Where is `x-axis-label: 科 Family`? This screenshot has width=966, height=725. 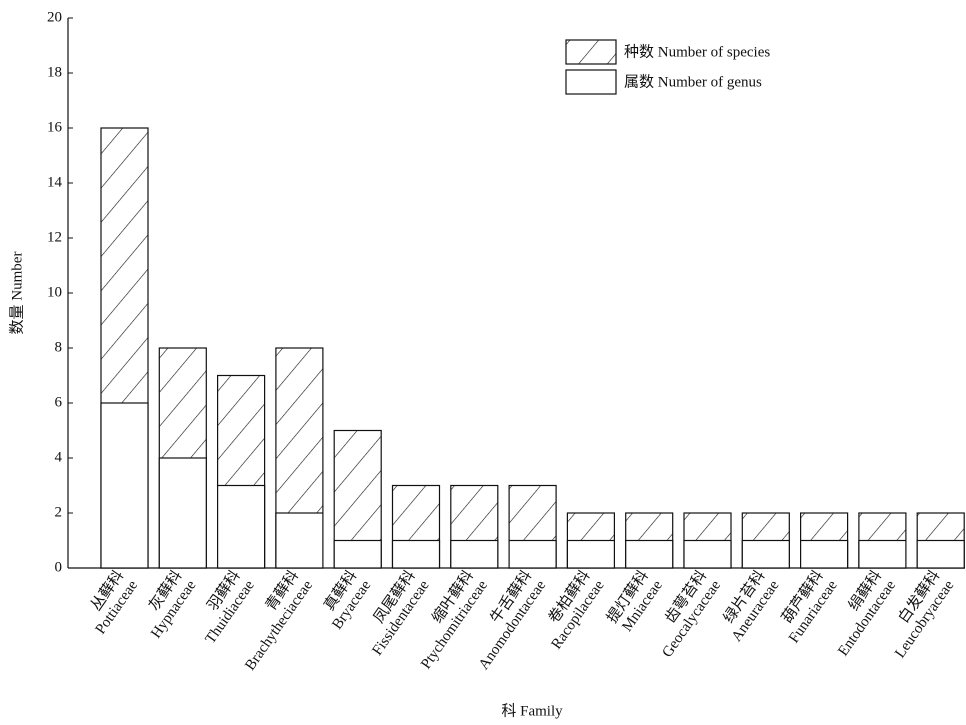
x-axis-label: 科 Family is located at coordinates (532, 710).